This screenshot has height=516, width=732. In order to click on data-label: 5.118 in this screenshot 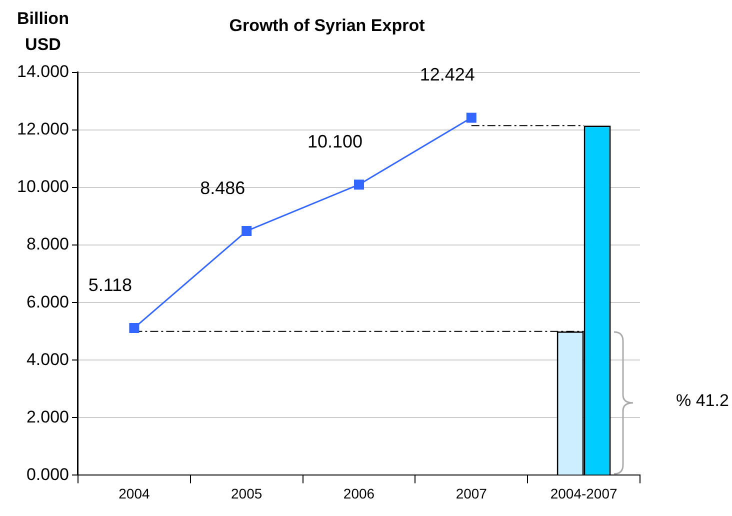, I will do `click(110, 284)`.